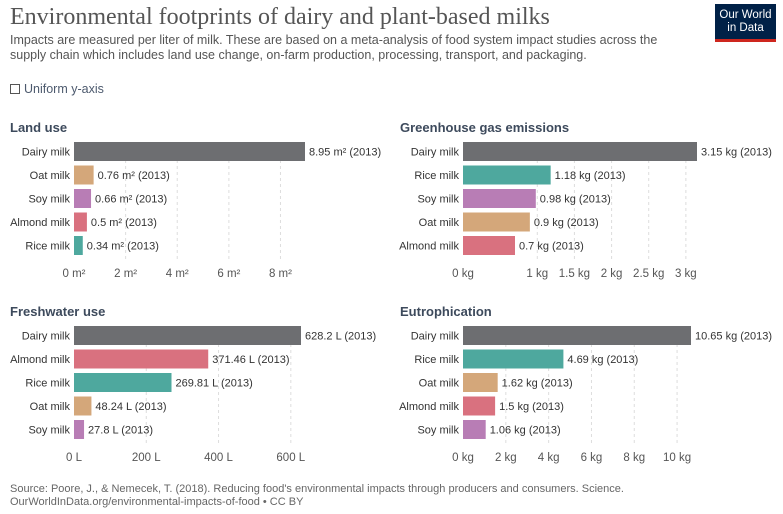  What do you see at coordinates (39, 127) in the screenshot?
I see `panel-title-land-use: Land use` at bounding box center [39, 127].